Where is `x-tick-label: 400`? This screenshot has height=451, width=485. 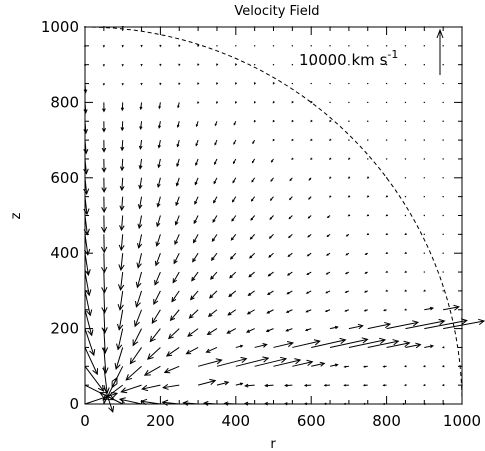
x-tick-label: 400 is located at coordinates (235, 421).